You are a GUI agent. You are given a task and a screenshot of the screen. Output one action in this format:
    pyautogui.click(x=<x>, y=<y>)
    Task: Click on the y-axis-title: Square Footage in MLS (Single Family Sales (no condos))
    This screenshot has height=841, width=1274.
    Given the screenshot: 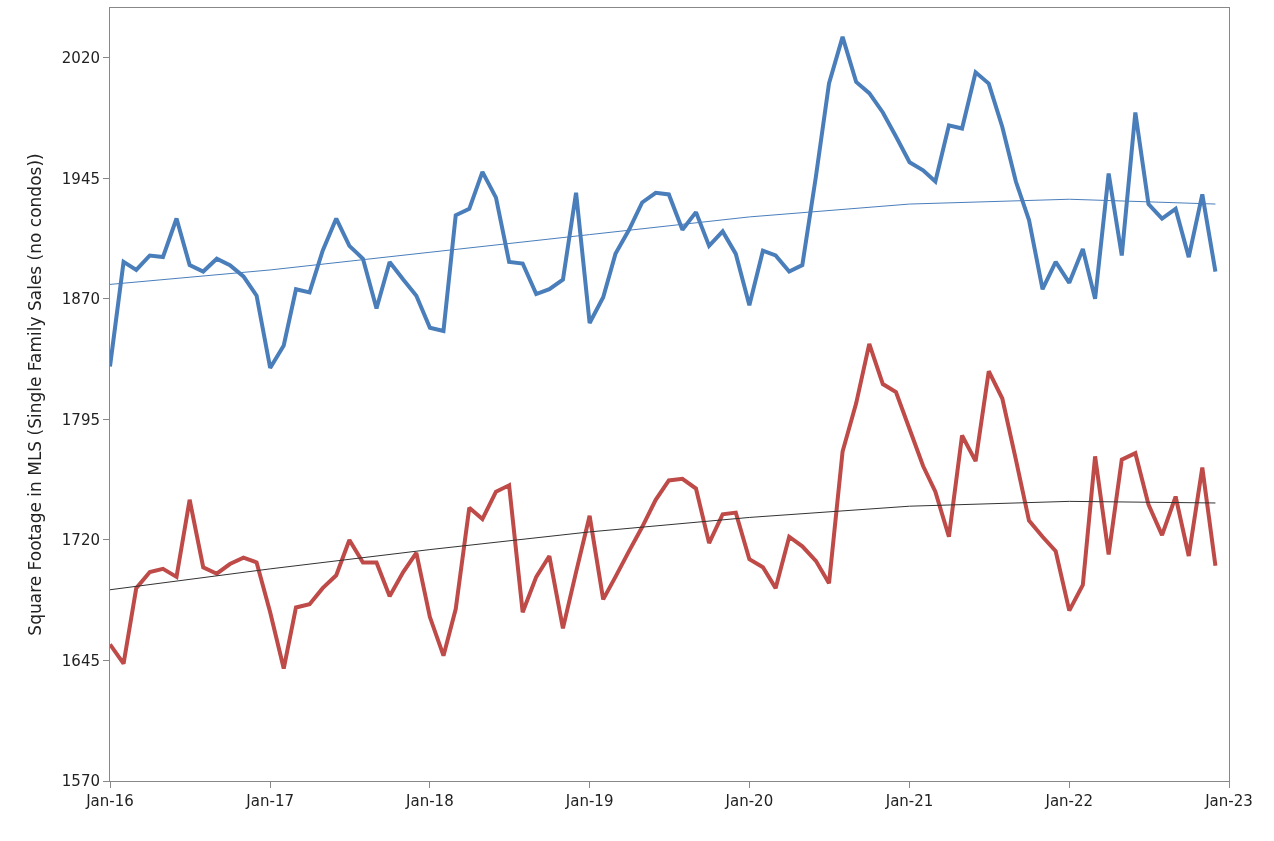 What is the action you would take?
    pyautogui.click(x=35, y=394)
    